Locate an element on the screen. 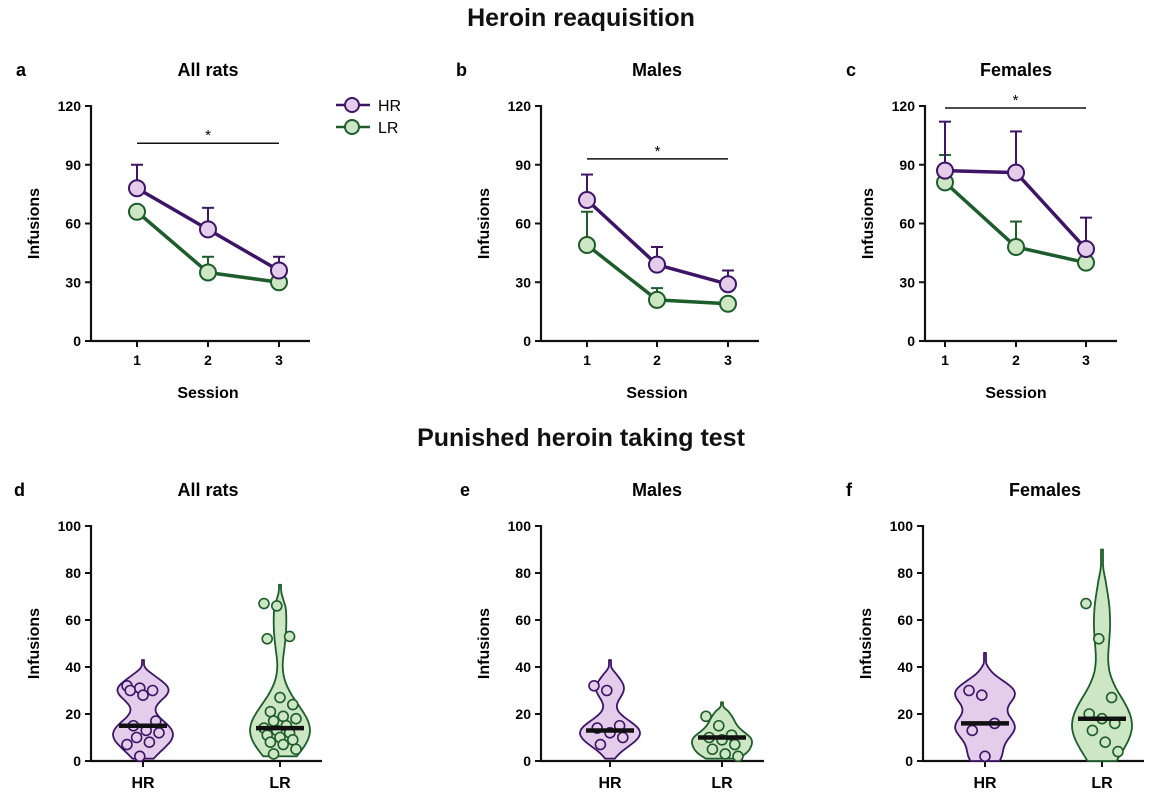 The image size is (1162, 793). panel-title: All rats is located at coordinates (207, 490).